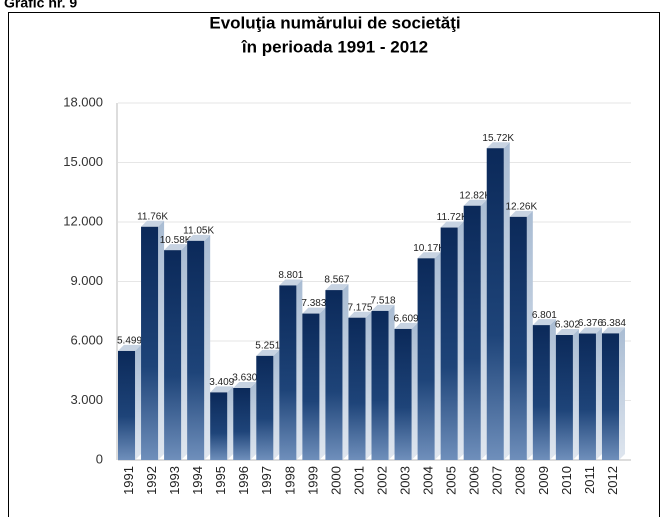  What do you see at coordinates (451, 480) in the screenshot?
I see `x-tick-label: 2005` at bounding box center [451, 480].